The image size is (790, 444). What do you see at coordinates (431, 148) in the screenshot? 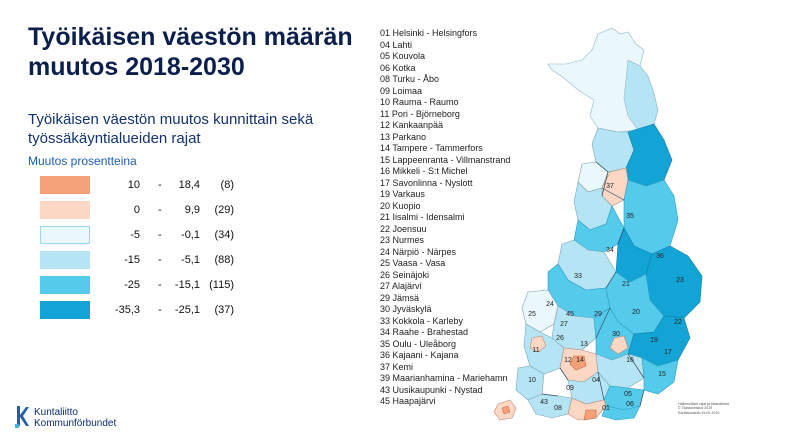
I see `region-list-item: 14 Tampere - Tammerfors` at bounding box center [431, 148].